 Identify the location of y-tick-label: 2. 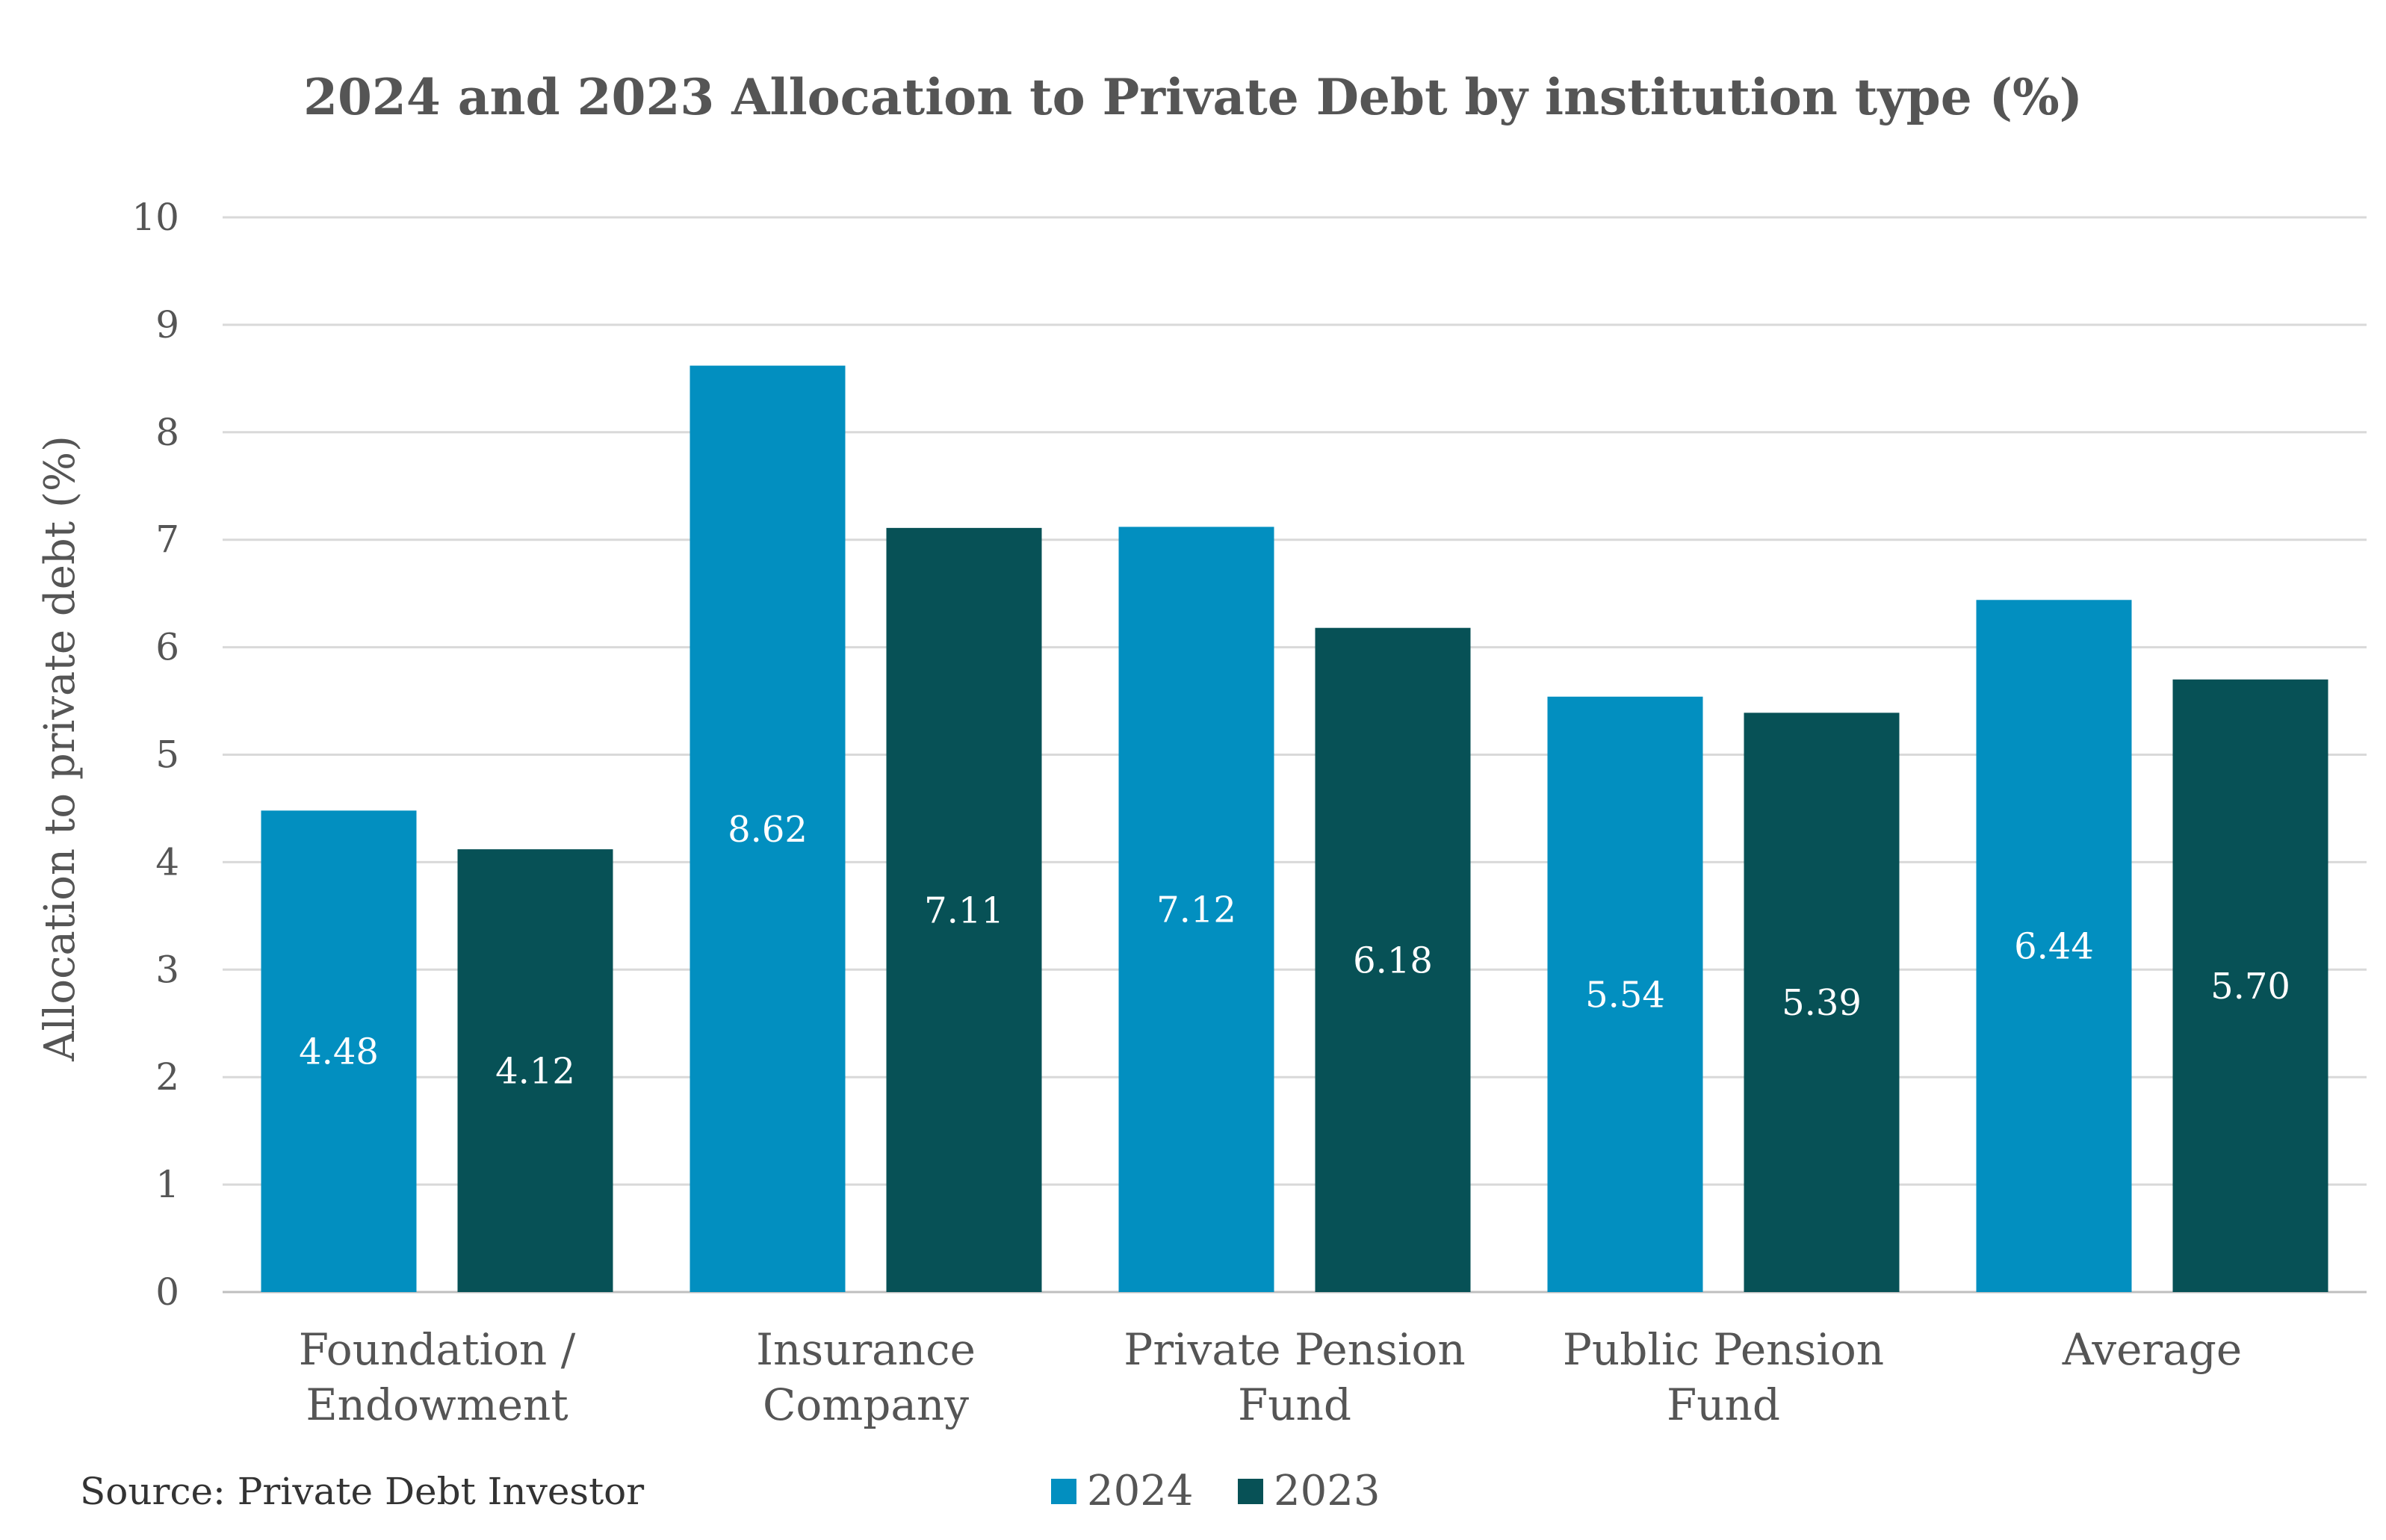
(167, 1077).